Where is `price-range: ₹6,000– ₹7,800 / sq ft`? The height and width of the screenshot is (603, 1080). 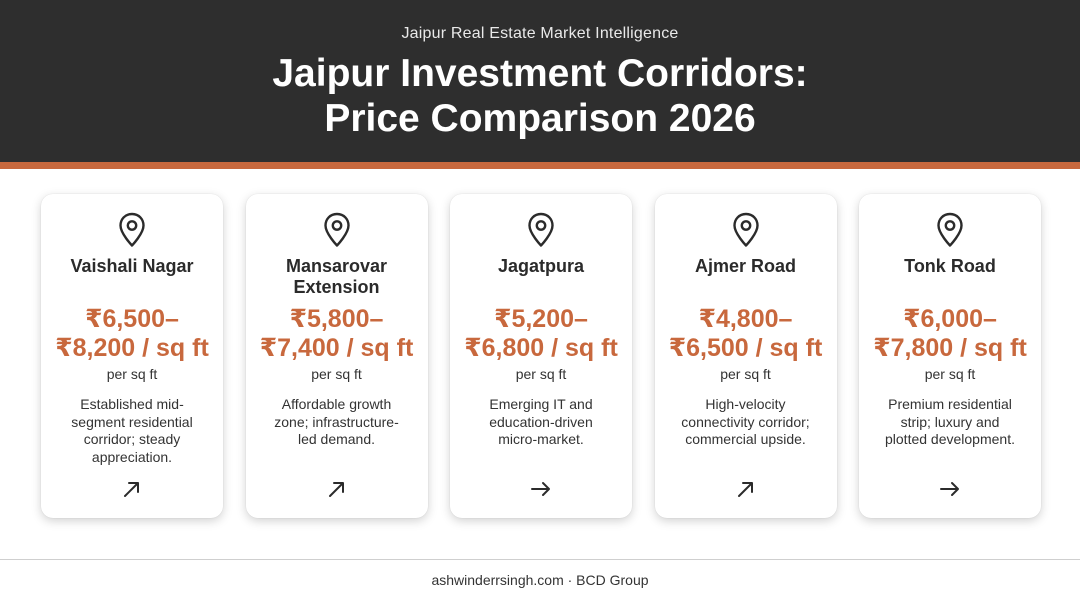
price-range: ₹6,000– ₹7,800 / sq ft is located at coordinates (950, 334).